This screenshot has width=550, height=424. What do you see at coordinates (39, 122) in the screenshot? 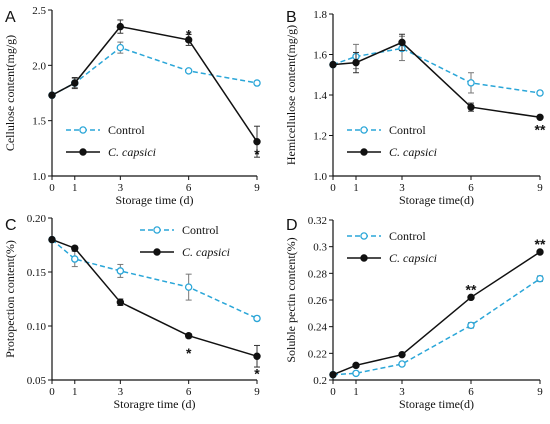
I see `y-tick-label: 1.5` at bounding box center [39, 122].